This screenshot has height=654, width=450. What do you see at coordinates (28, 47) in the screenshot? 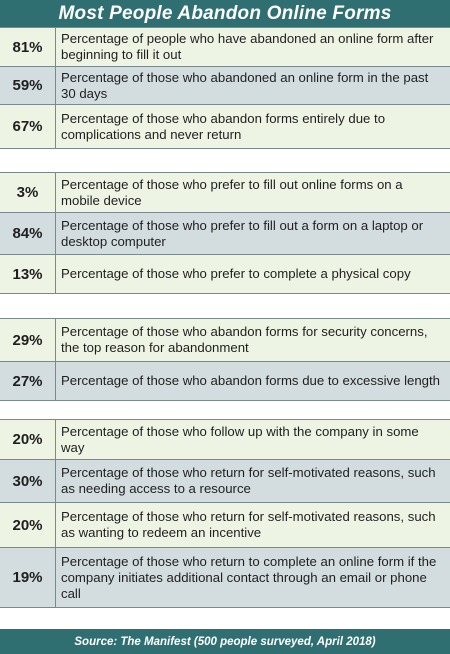
I see `percentage-value: 81%` at bounding box center [28, 47].